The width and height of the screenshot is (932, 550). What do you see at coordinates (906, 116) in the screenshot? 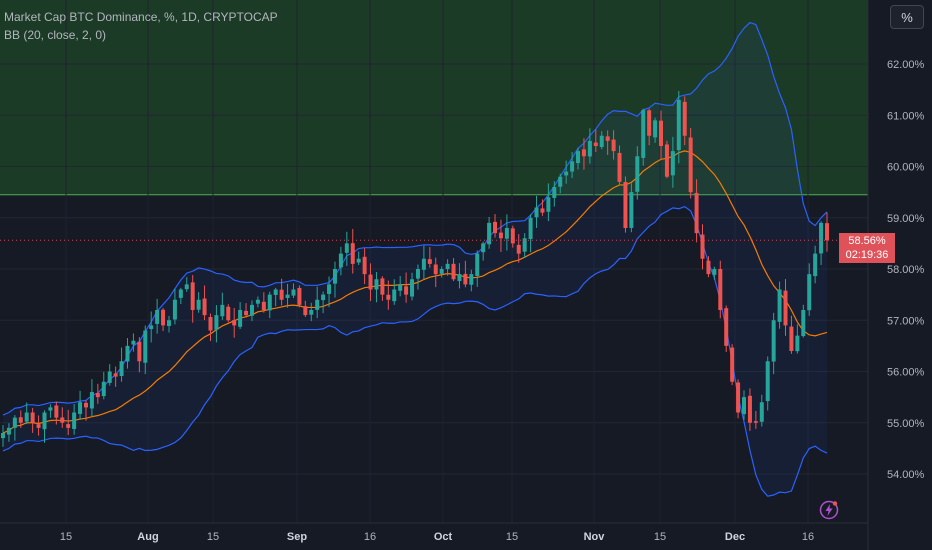
I see `y-tick-label: 61.00%` at bounding box center [906, 116].